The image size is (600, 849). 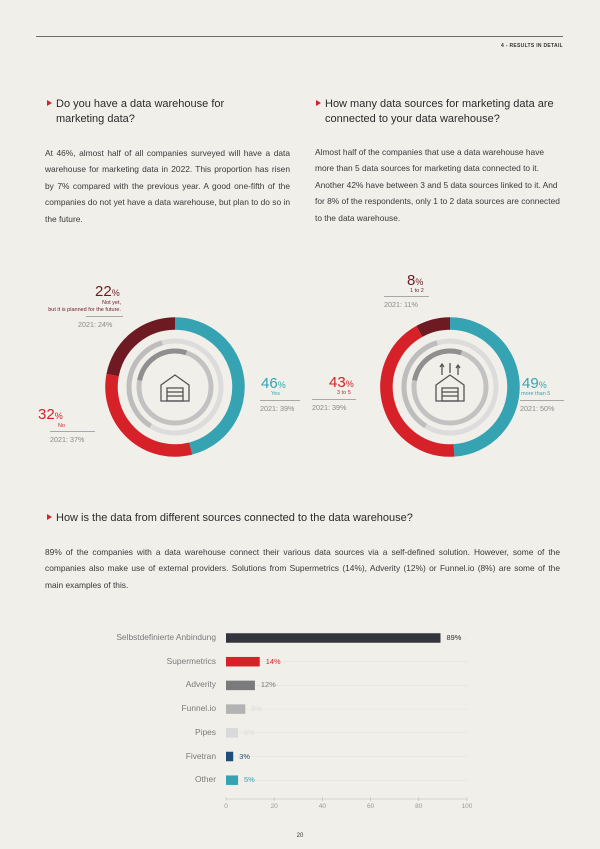 I want to click on no-percent: 32%, so click(x=50, y=414).